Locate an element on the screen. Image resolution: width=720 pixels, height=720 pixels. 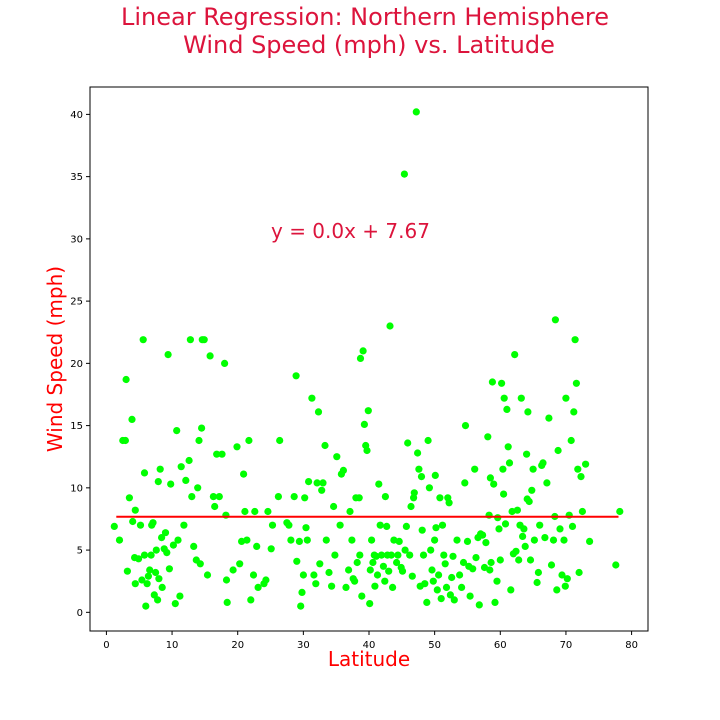
chart-title-line-2: Wind Speed (mph) vs. Latitude is located at coordinates (369, 45).